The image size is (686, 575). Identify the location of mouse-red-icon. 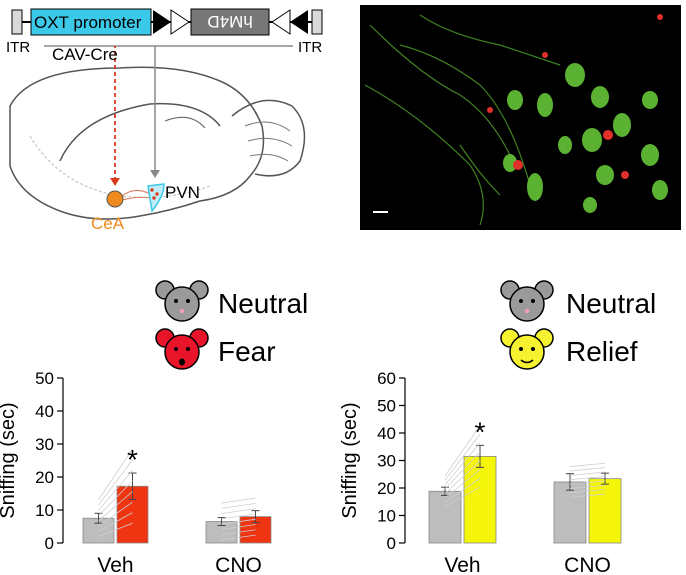
(182, 349).